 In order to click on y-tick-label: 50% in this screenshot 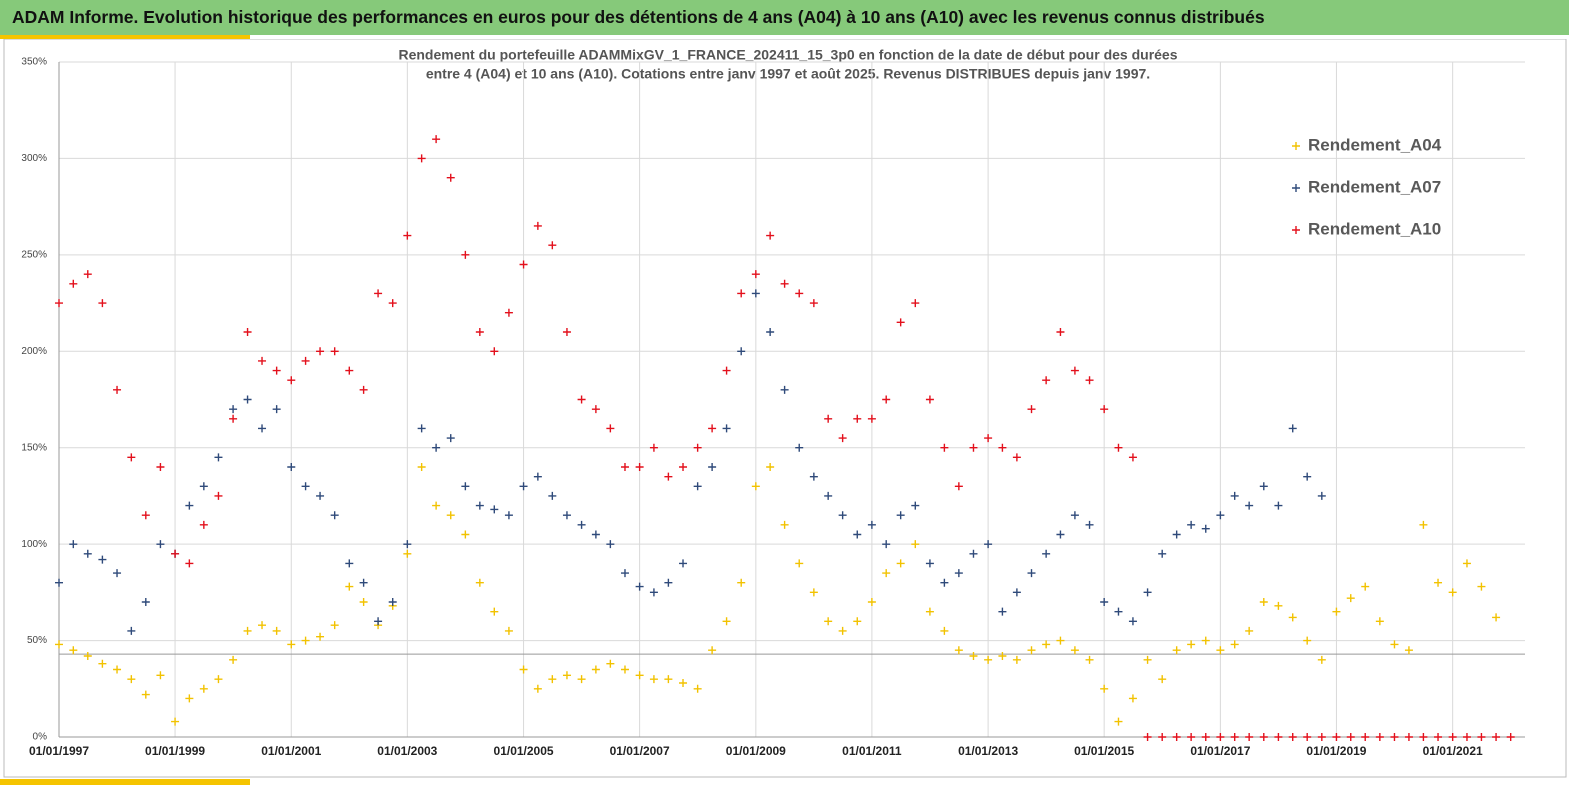, I will do `click(37, 640)`.